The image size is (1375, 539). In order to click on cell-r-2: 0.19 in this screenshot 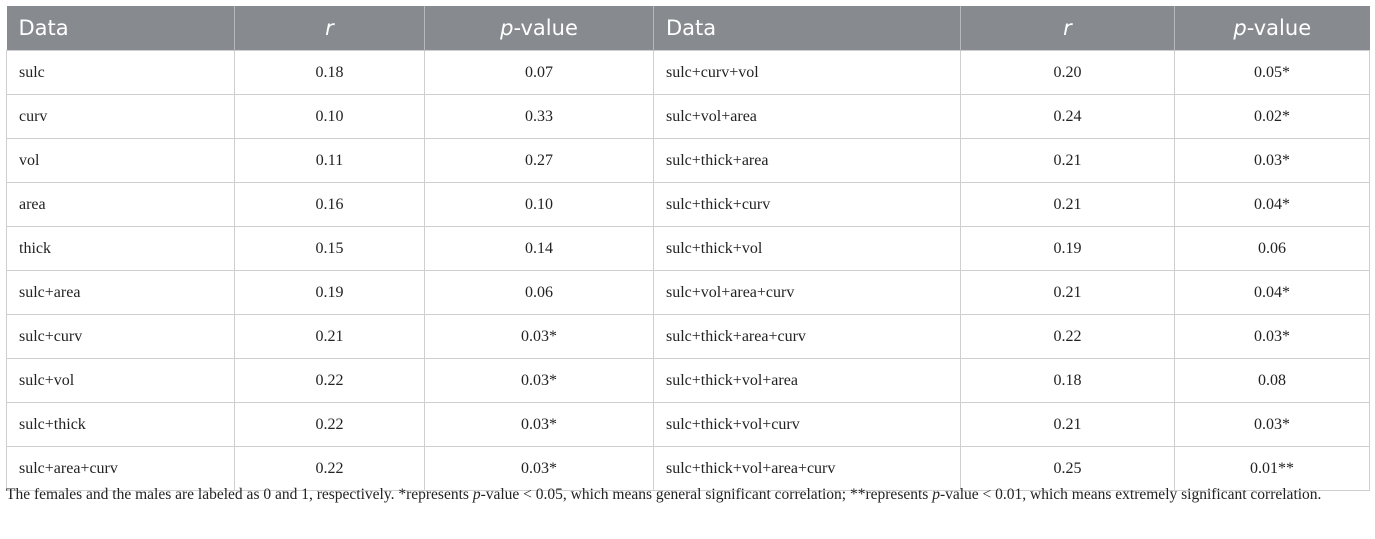, I will do `click(1067, 248)`.